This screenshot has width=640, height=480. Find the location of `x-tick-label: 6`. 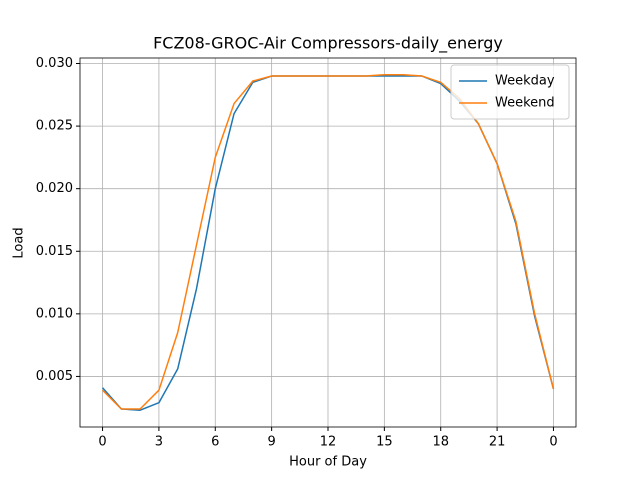

x-tick-label: 6 is located at coordinates (215, 442).